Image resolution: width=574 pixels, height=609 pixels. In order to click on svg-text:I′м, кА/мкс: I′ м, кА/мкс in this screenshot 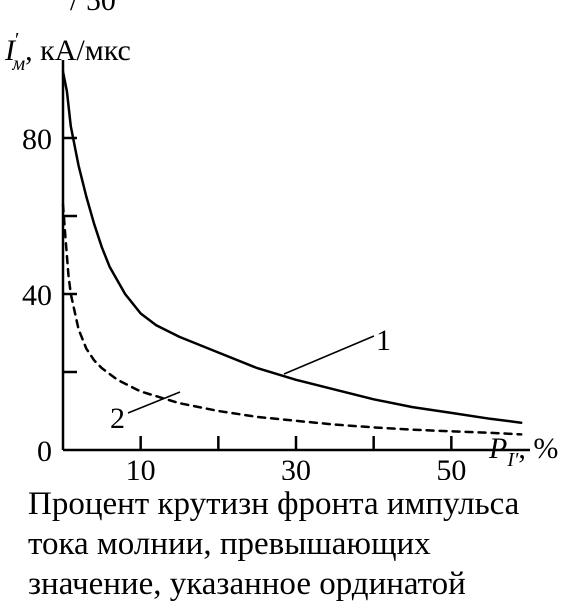, I will do `click(67, 52)`.